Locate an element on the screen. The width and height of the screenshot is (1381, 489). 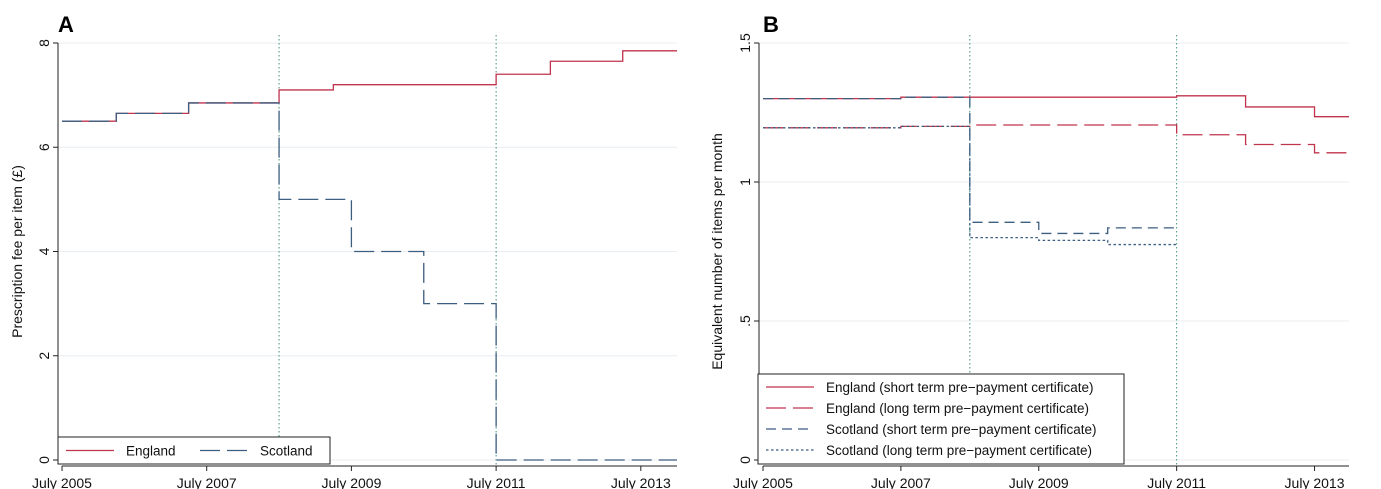
y-tick-label: .5 is located at coordinates (745, 321).